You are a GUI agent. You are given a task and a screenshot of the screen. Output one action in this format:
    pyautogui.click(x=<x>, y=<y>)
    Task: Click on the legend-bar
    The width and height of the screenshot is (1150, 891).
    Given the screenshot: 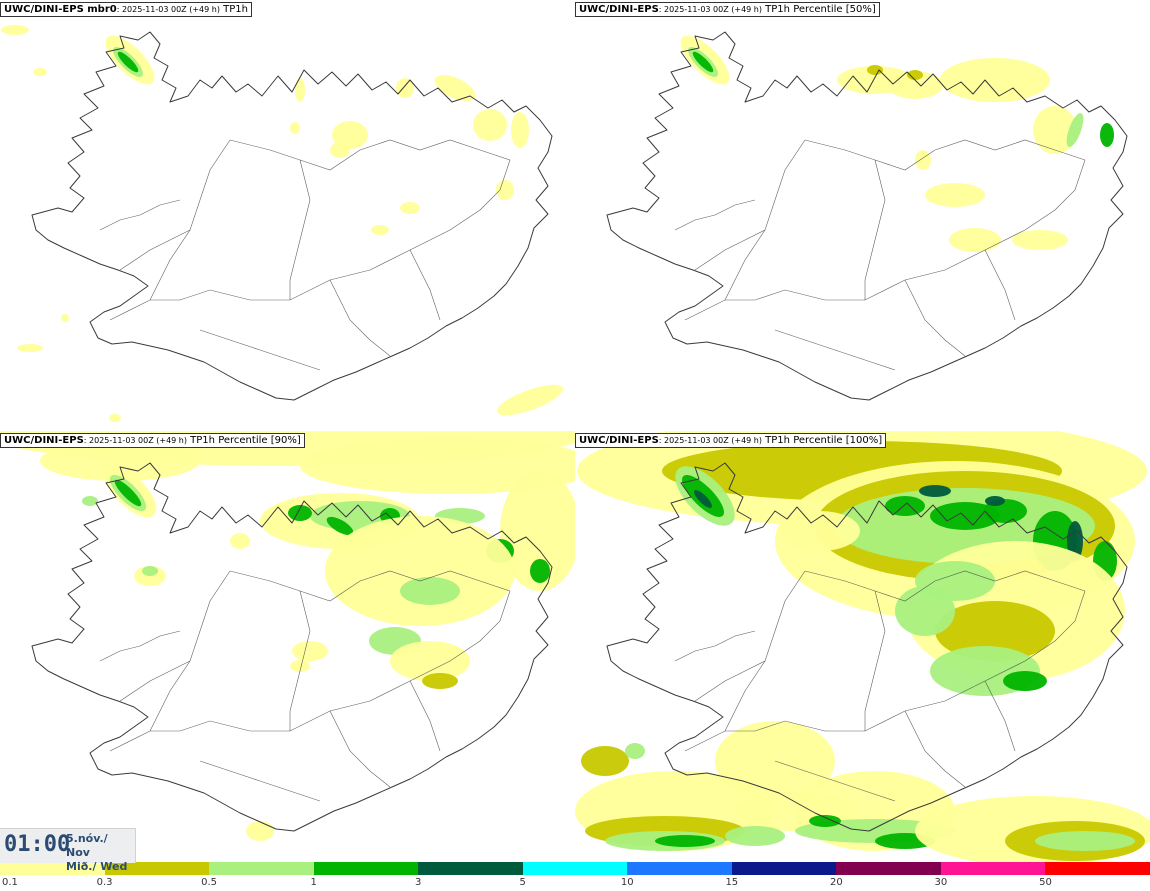 What is the action you would take?
    pyautogui.click(x=575, y=868)
    